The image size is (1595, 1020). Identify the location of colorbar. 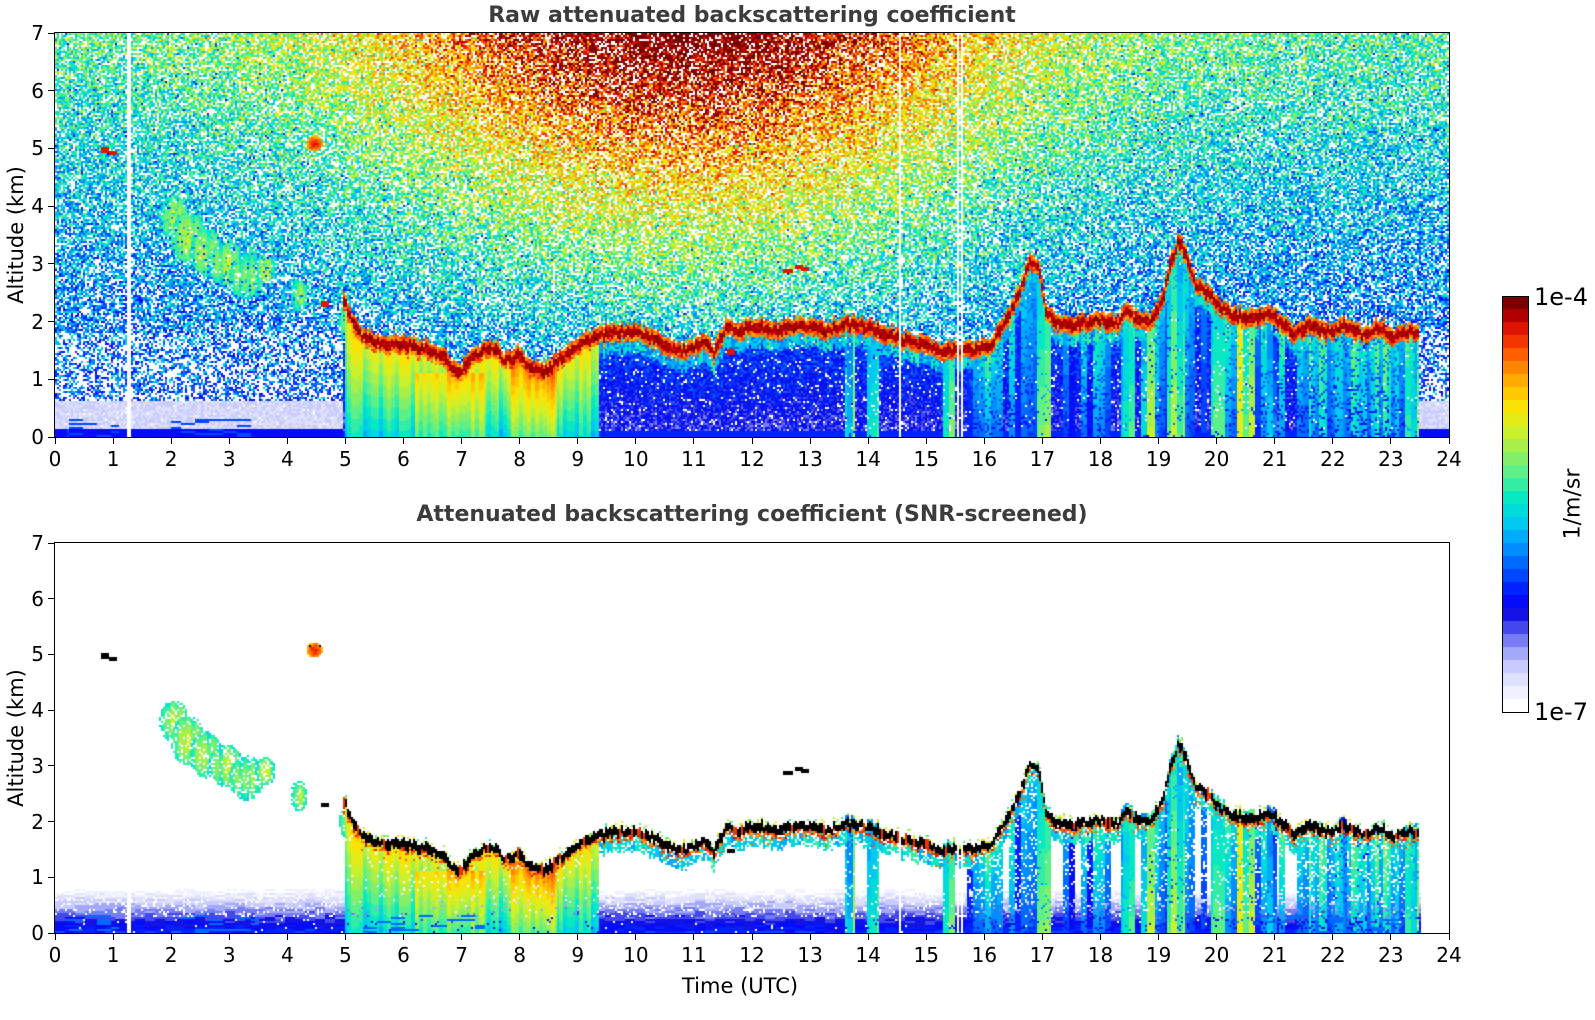
(1515, 504).